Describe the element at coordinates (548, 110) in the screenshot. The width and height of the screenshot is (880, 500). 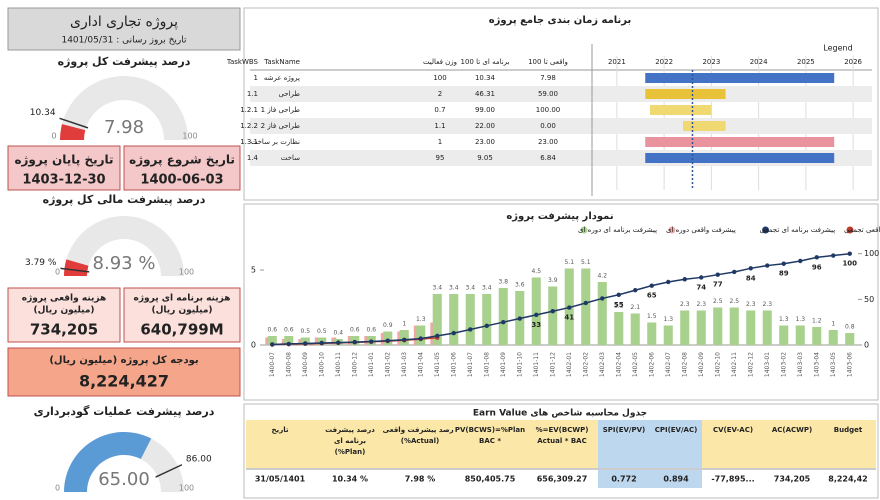
I see `gantt-cell: 100.00` at that location.